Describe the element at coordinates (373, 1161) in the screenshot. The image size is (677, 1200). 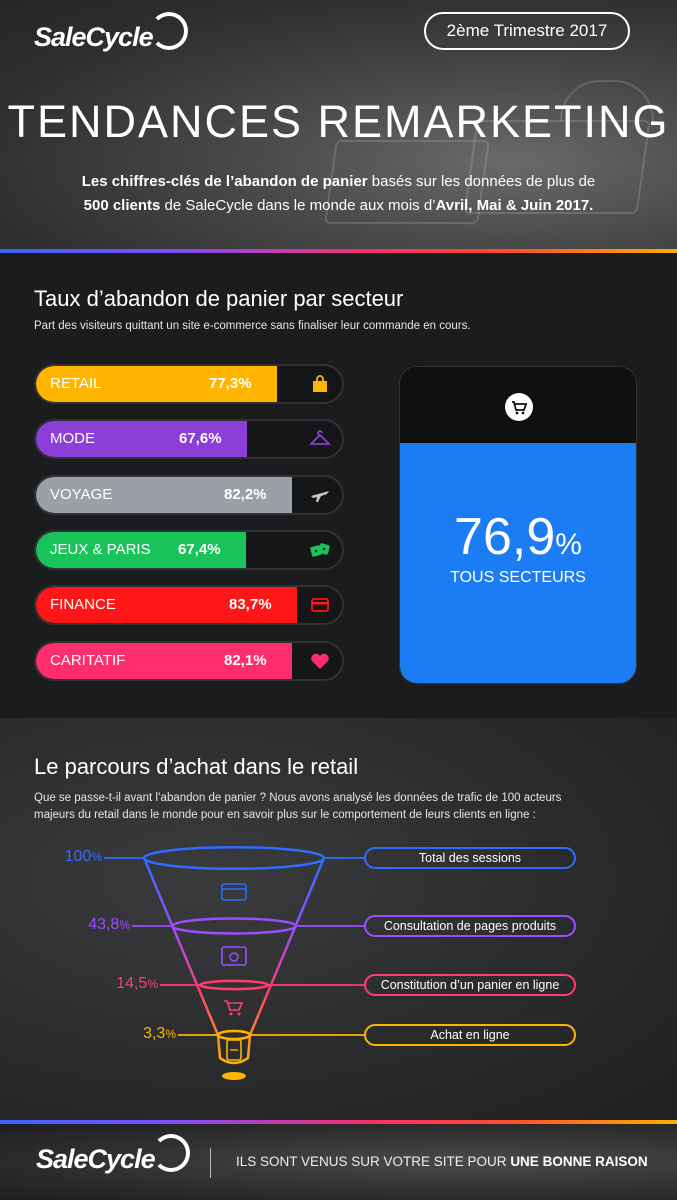
I see `tagline-prefix: ILS SONT VENUS SUR VOTRE SITE POUR` at that location.